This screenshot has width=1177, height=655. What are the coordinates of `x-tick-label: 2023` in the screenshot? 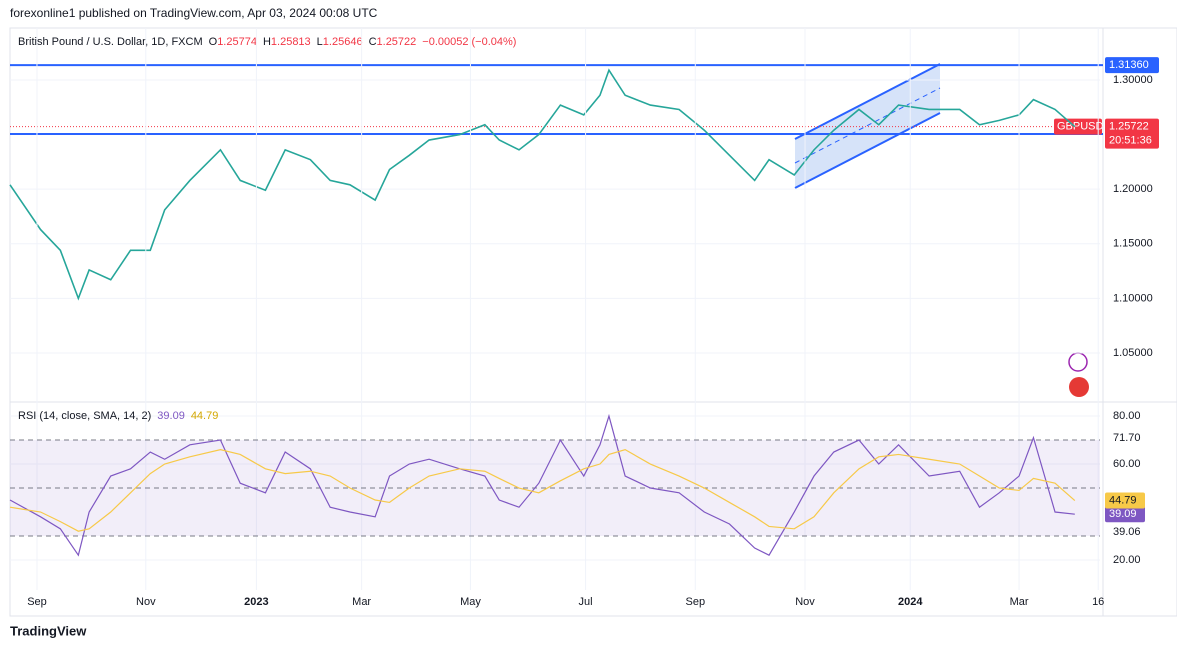 It's located at (256, 602).